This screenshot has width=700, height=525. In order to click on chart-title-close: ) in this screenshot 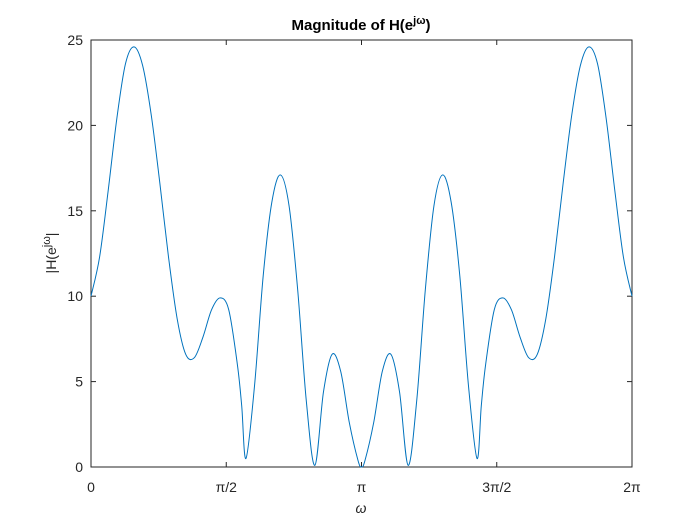, I will do `click(428, 25)`.